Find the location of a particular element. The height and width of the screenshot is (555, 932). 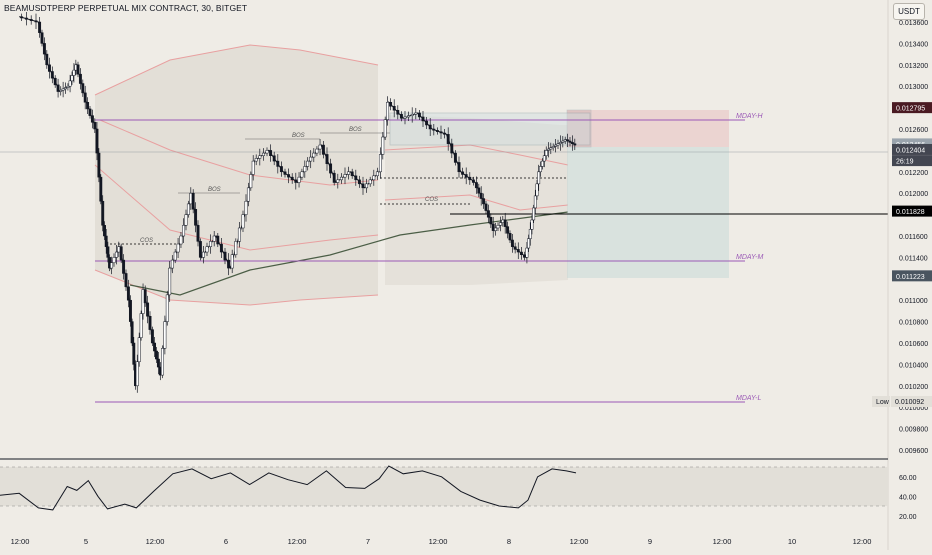

price-tag-label: 0.011828 is located at coordinates (910, 212).